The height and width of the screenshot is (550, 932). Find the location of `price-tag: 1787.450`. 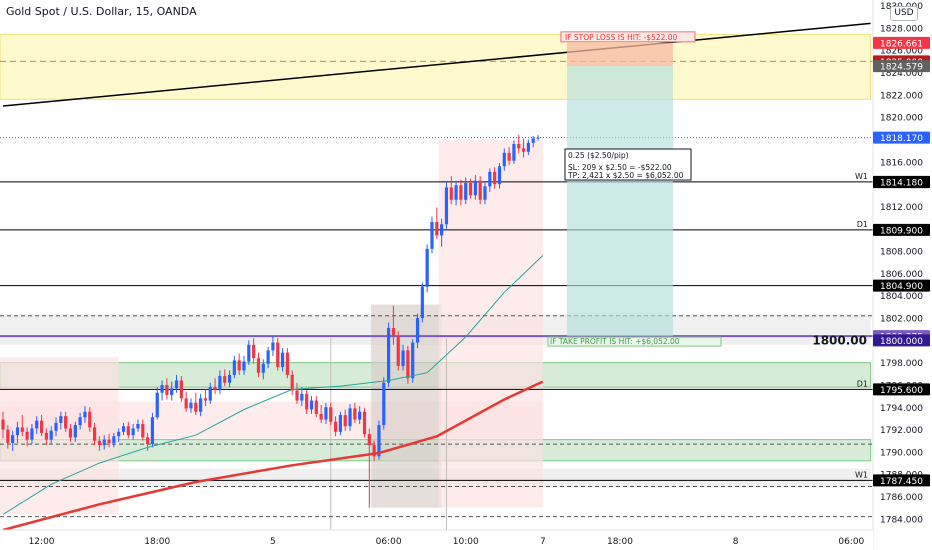

price-tag: 1787.450 is located at coordinates (901, 480).